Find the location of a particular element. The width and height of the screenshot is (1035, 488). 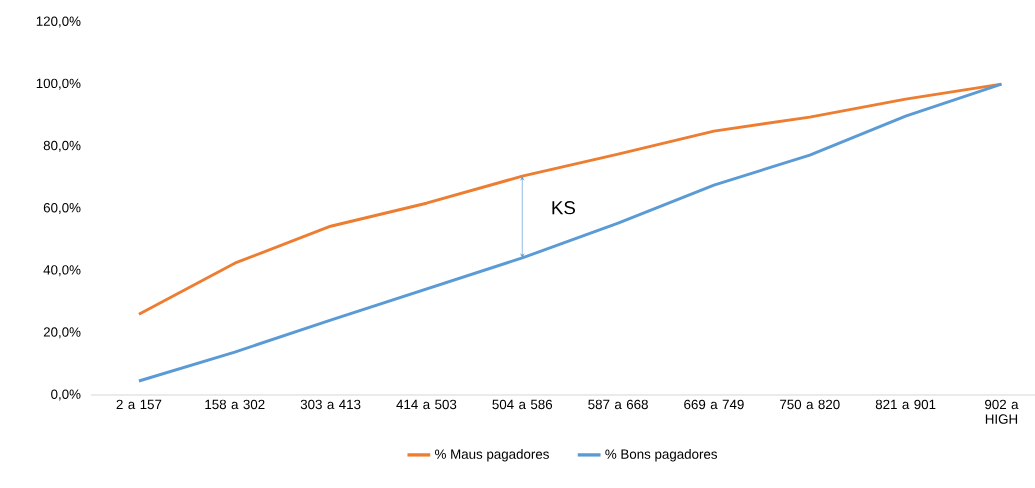

x-tick-label: 2 a 157 is located at coordinates (139, 404).